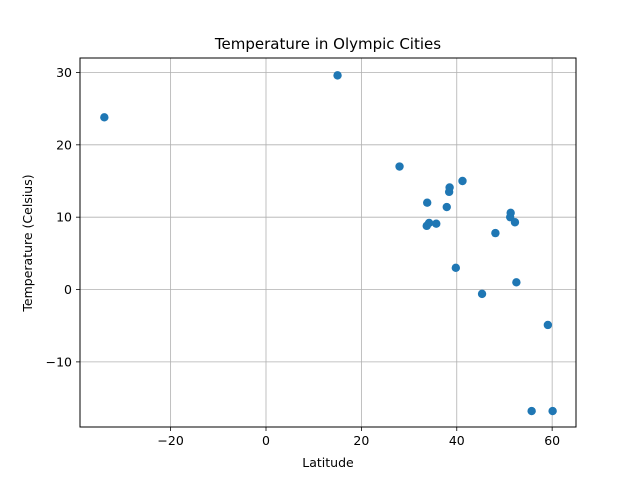 The height and width of the screenshot is (480, 640). I want to click on y-tick-label: 20, so click(64, 144).